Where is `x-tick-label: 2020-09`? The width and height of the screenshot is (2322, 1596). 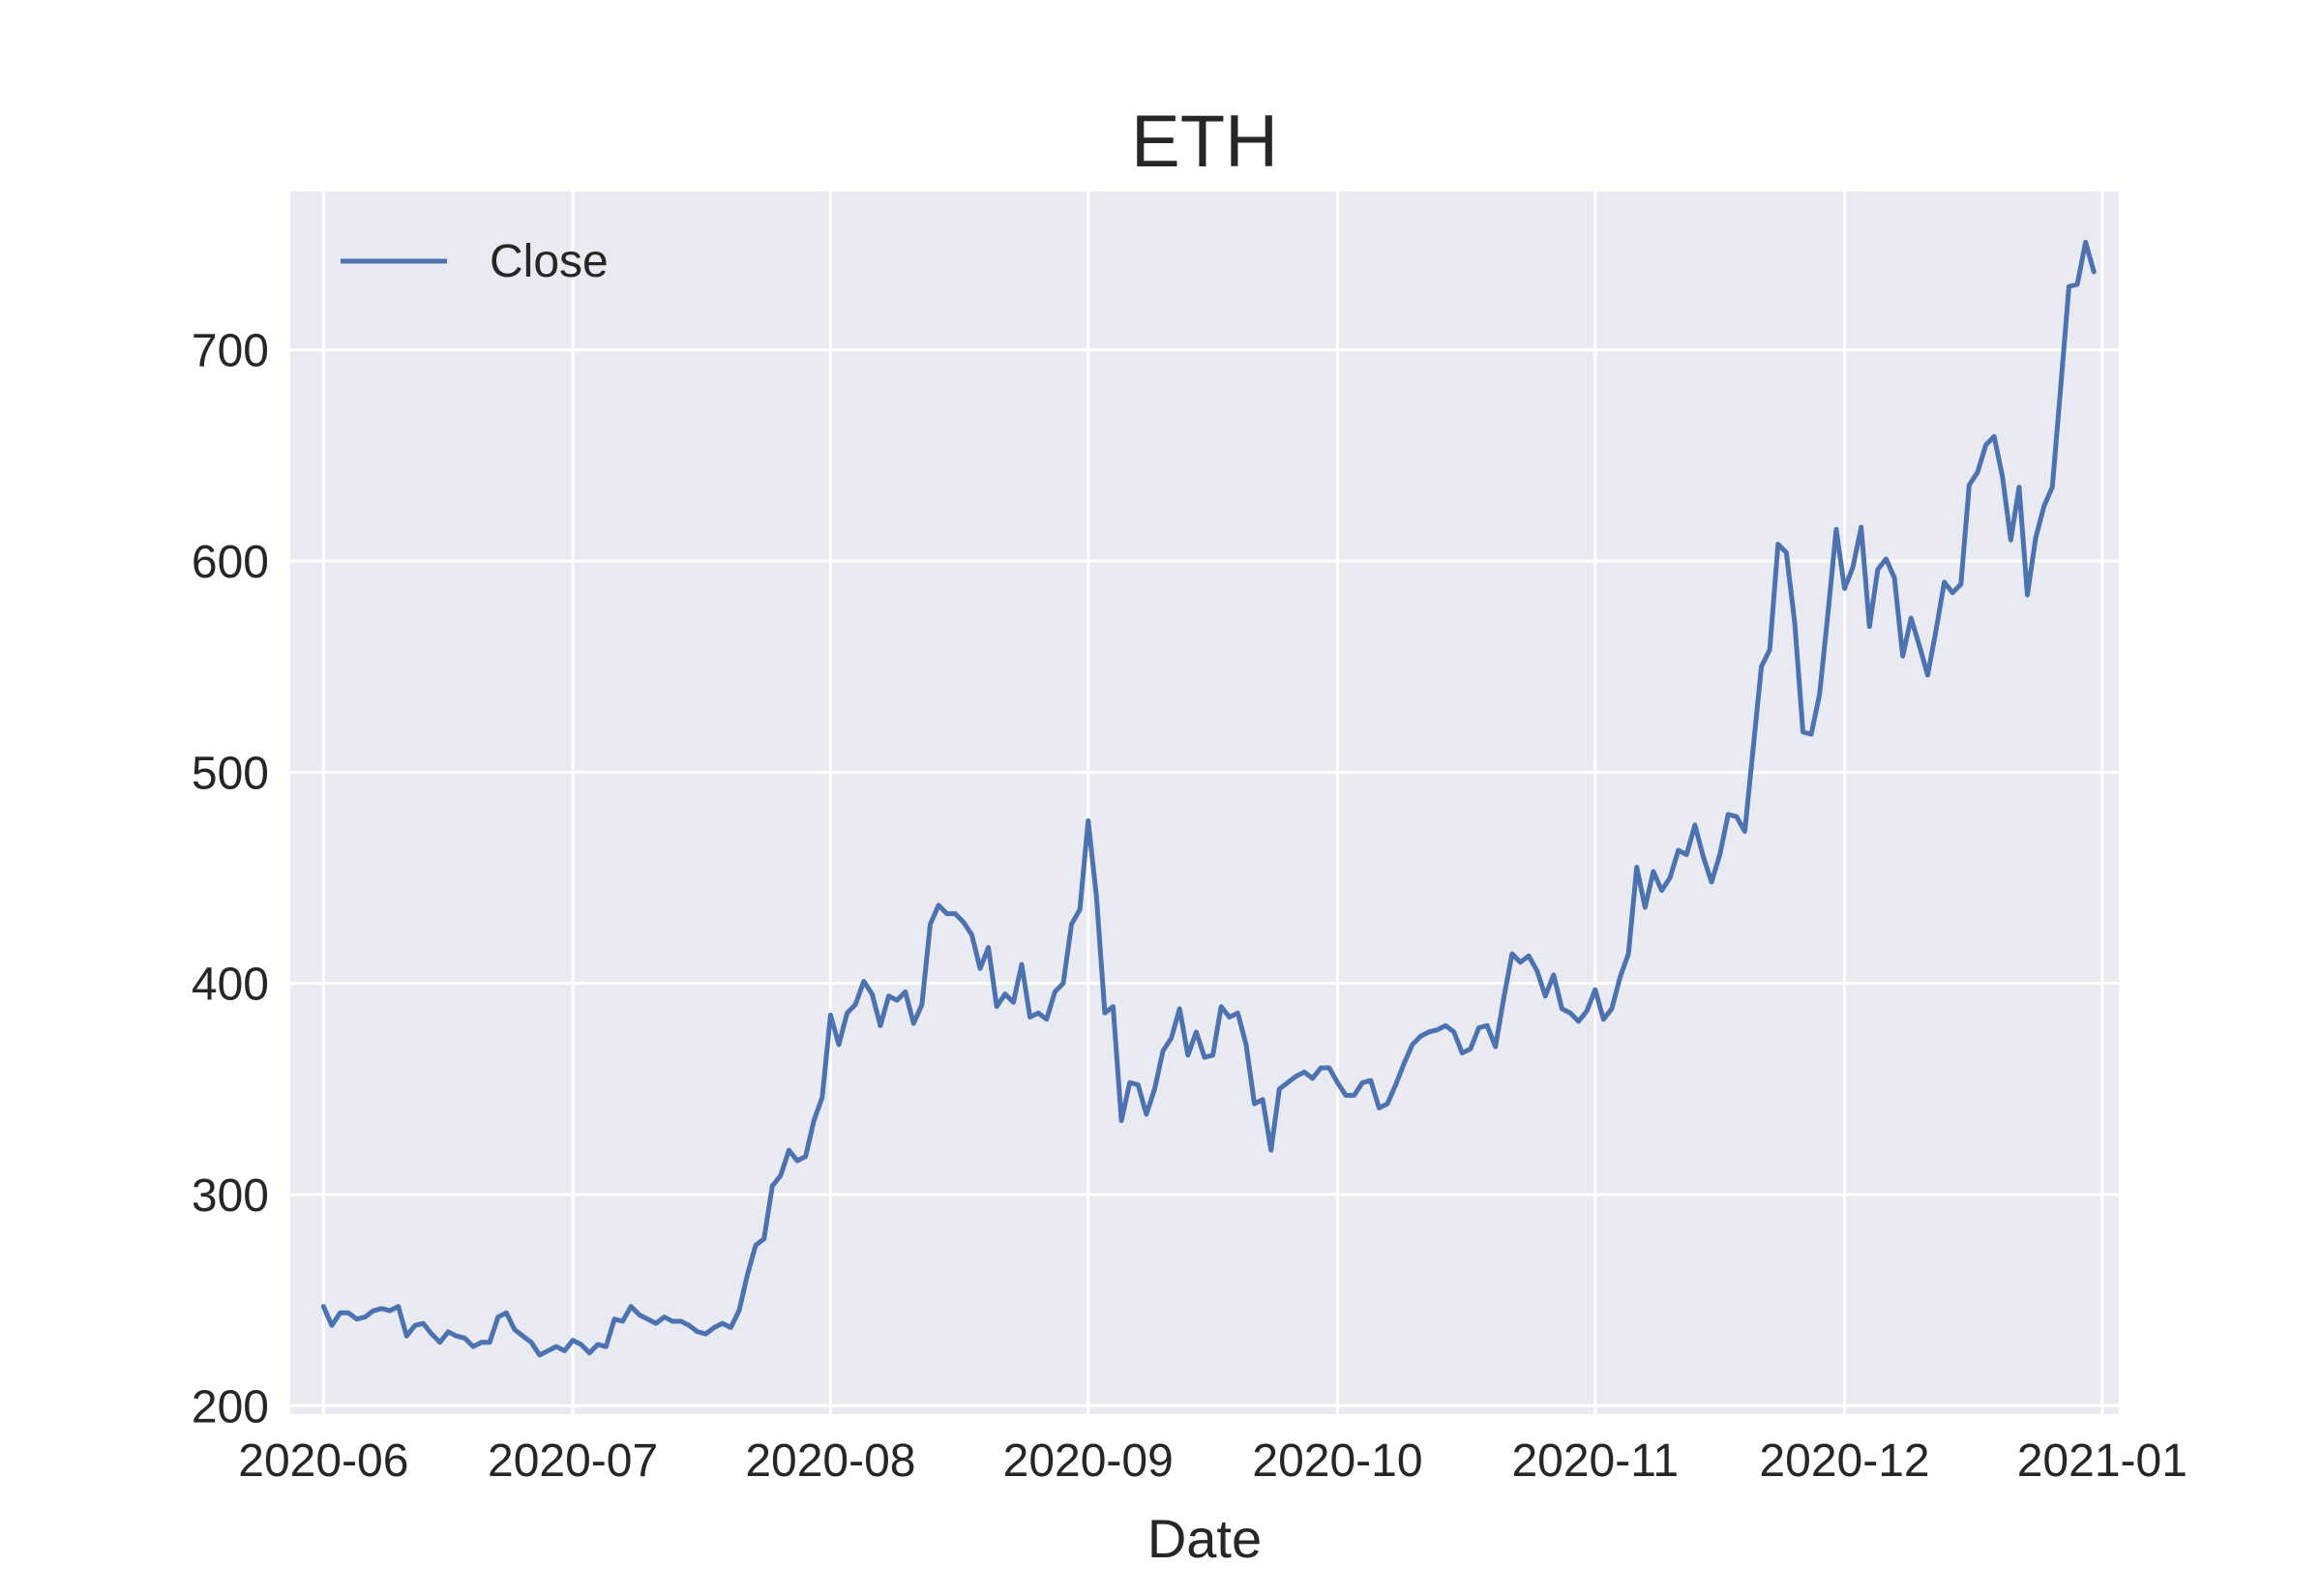
x-tick-label: 2020-09 is located at coordinates (1088, 1461).